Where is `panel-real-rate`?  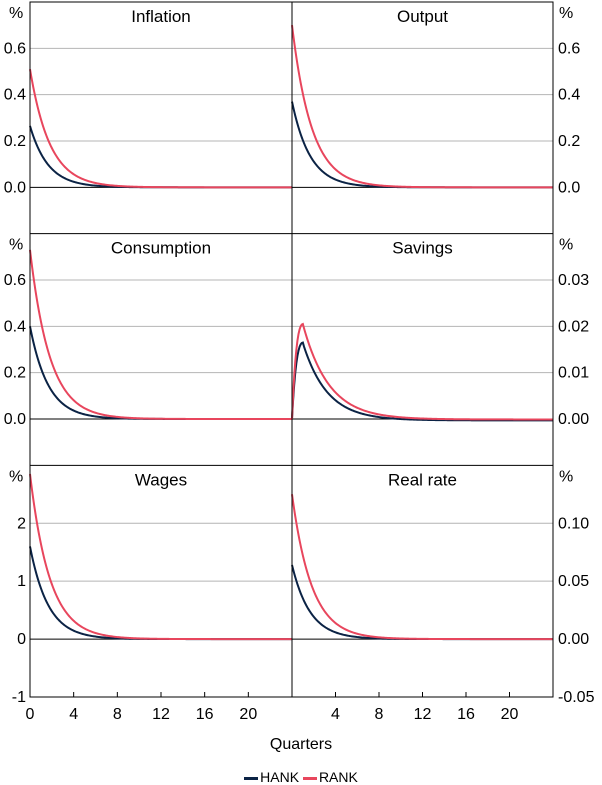
panel-real-rate is located at coordinates (422, 596).